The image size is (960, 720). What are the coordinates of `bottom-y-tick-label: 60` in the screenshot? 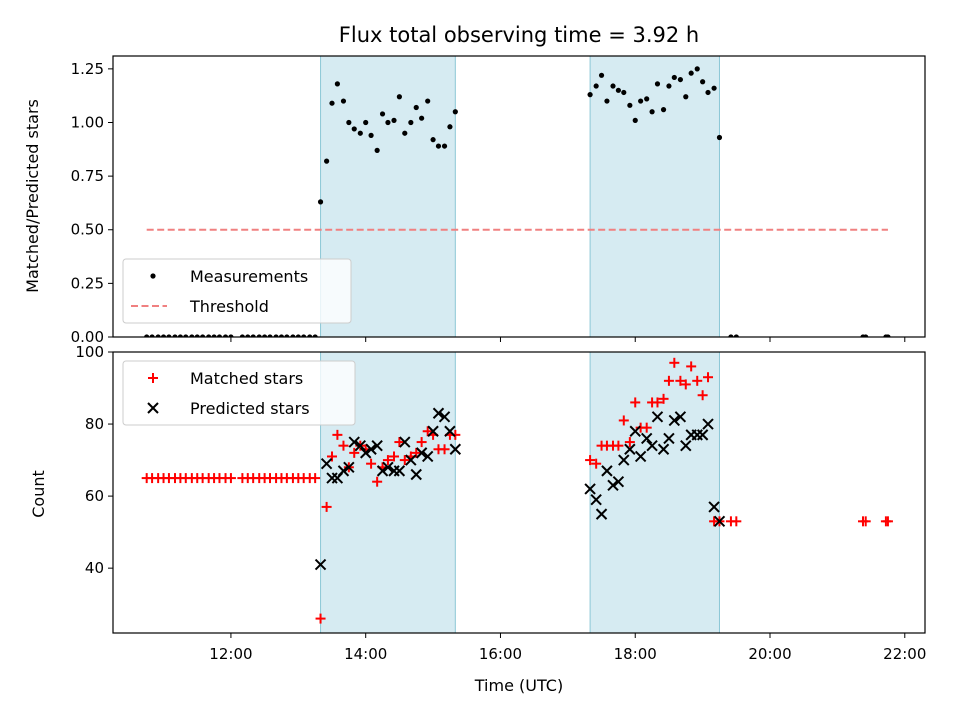 It's located at (94, 496).